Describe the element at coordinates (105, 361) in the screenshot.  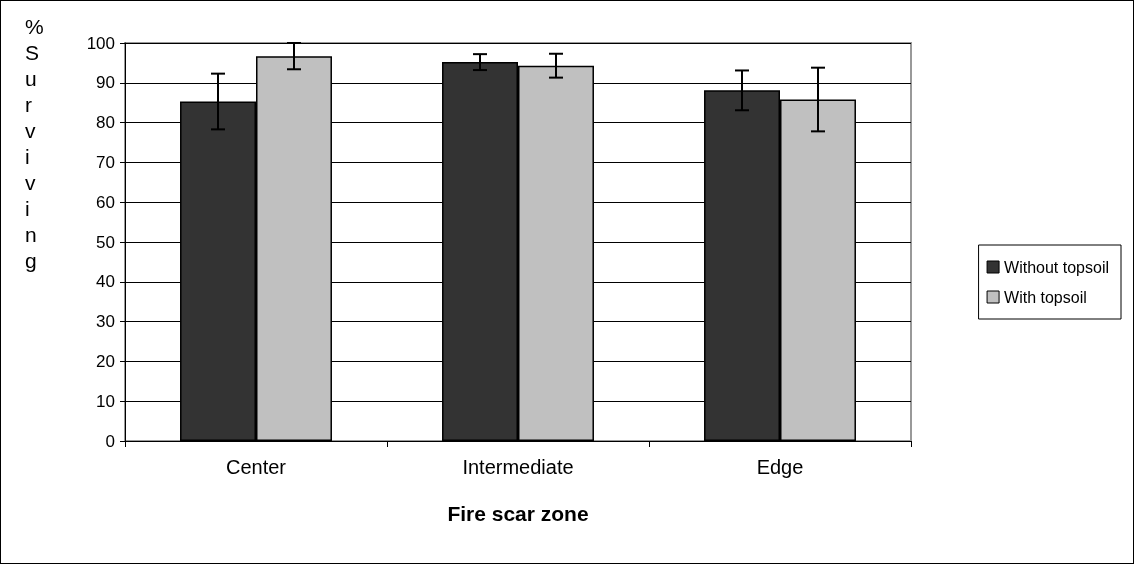
I see `y-tick-label: 20` at that location.